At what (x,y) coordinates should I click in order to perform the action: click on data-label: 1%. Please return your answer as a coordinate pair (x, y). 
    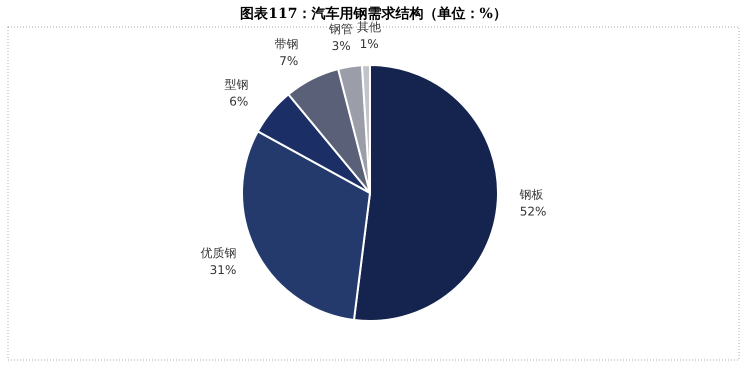
    Looking at the image, I should click on (369, 44).